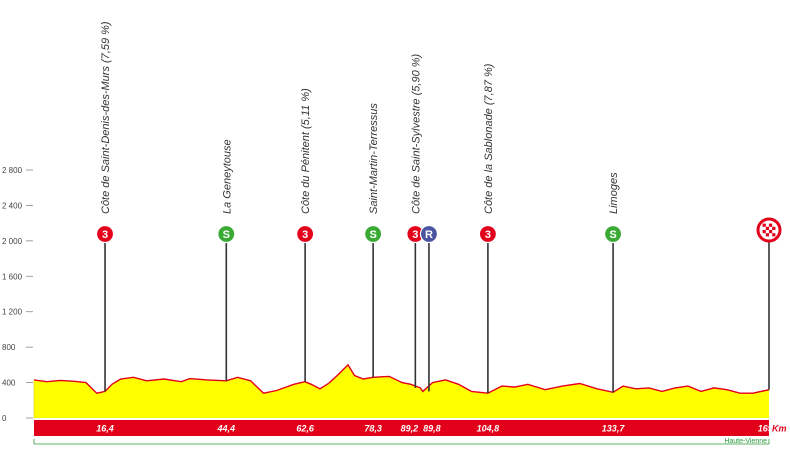 This screenshot has width=790, height=454. Describe the element at coordinates (429, 308) in the screenshot. I see `waypoint-bonus: R` at that location.